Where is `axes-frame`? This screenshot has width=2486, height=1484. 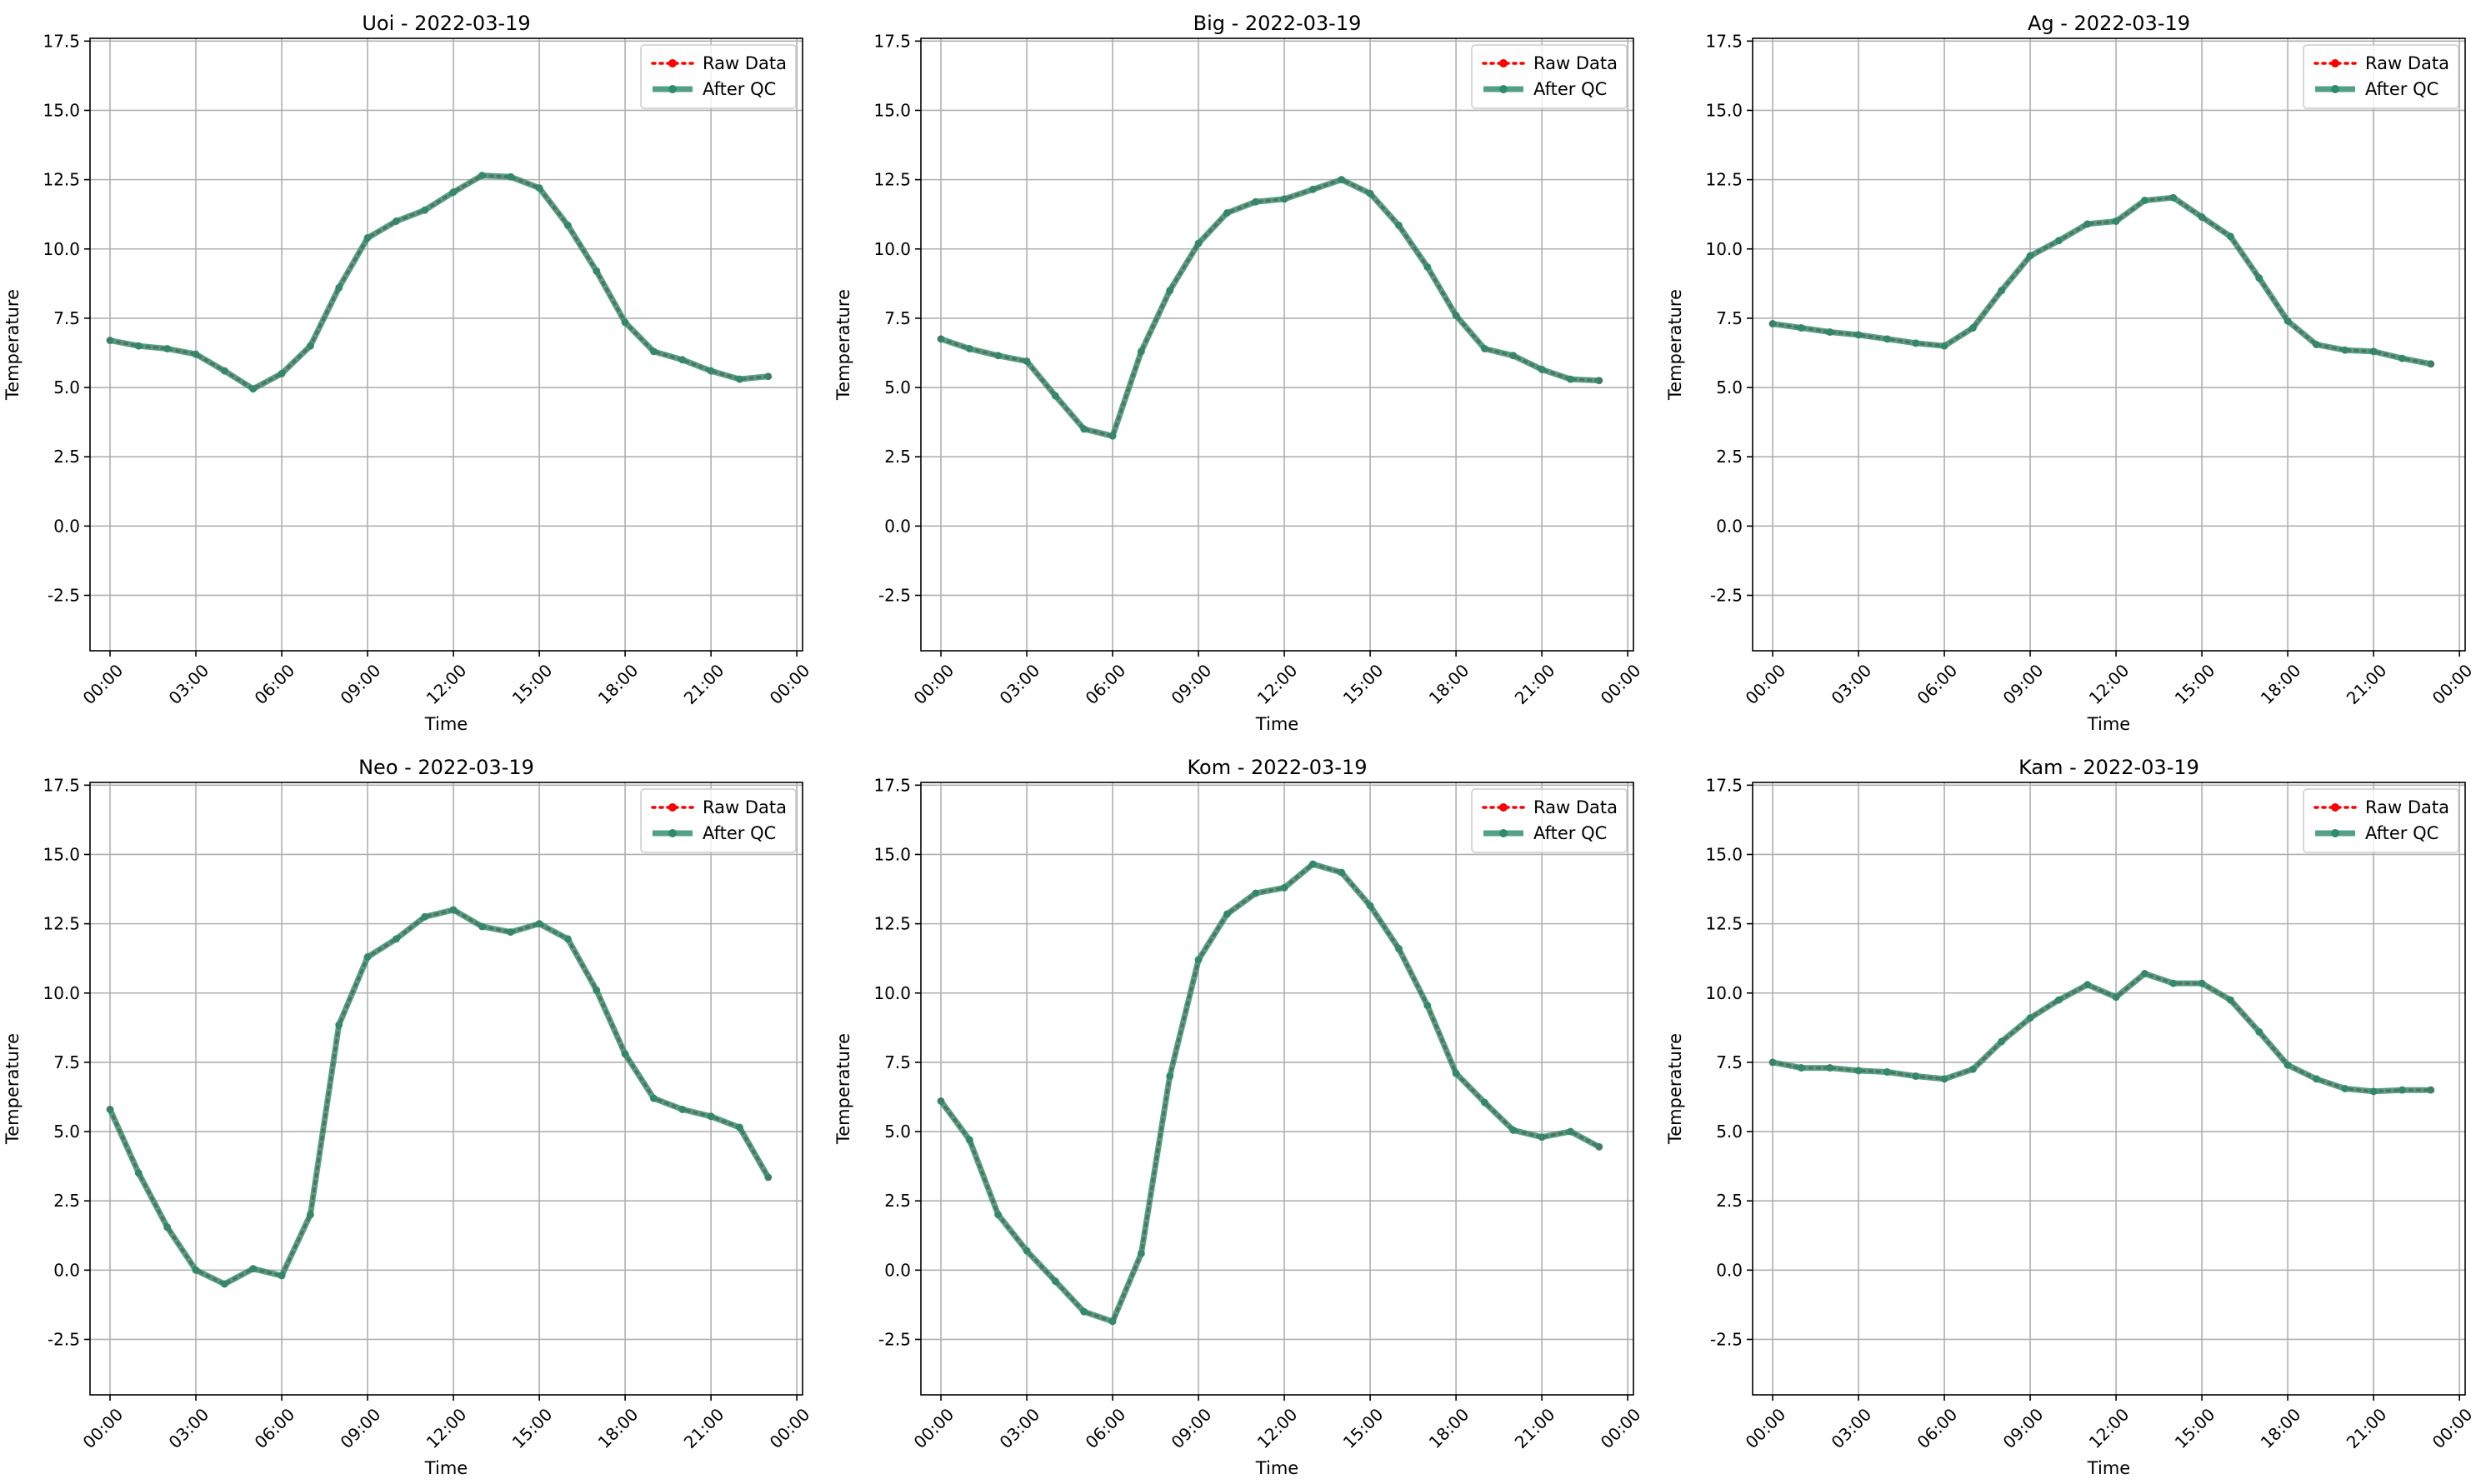 axes-frame is located at coordinates (446, 1089).